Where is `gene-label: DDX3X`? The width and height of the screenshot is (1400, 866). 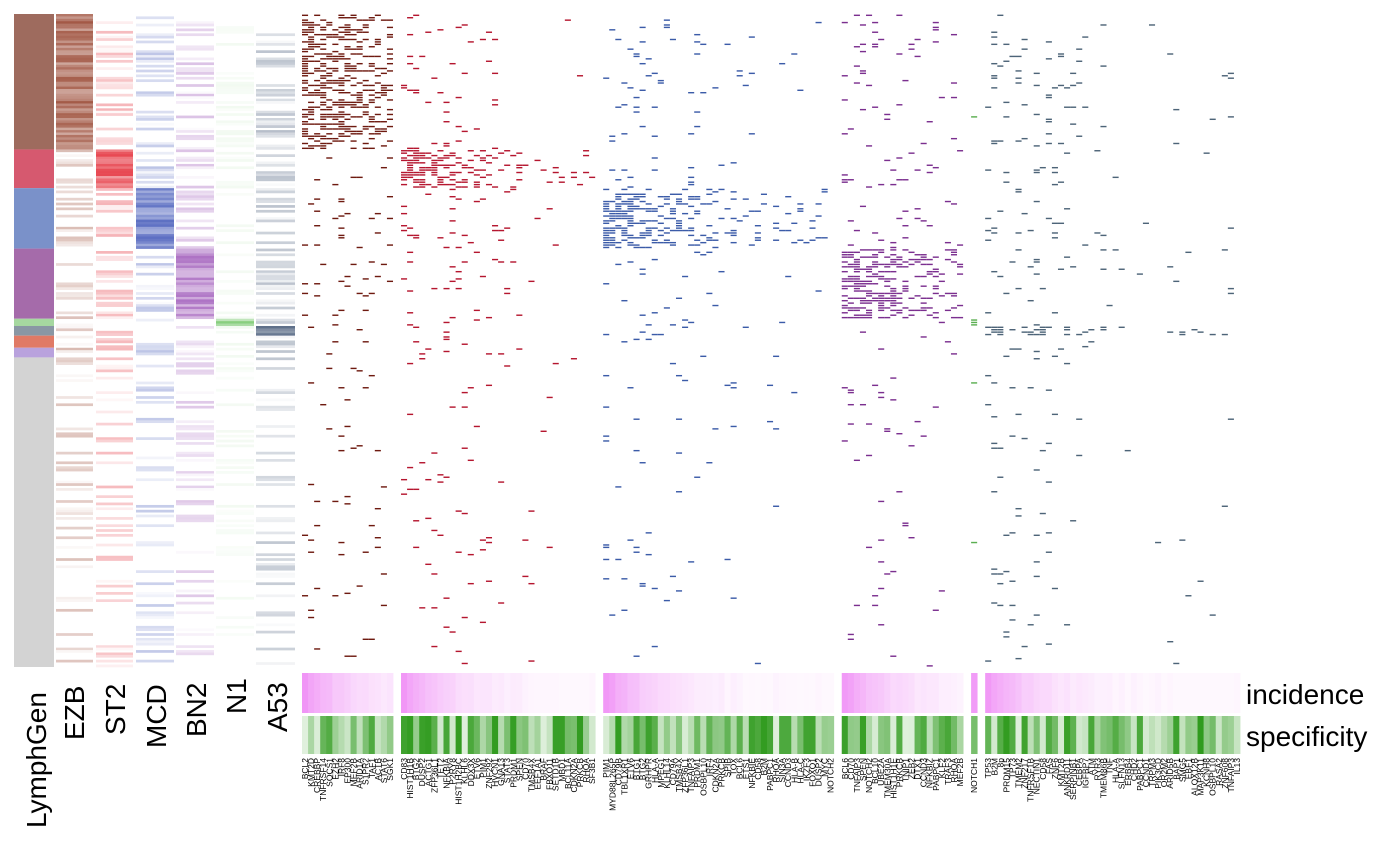 gene-label: DDX3X is located at coordinates (471, 772).